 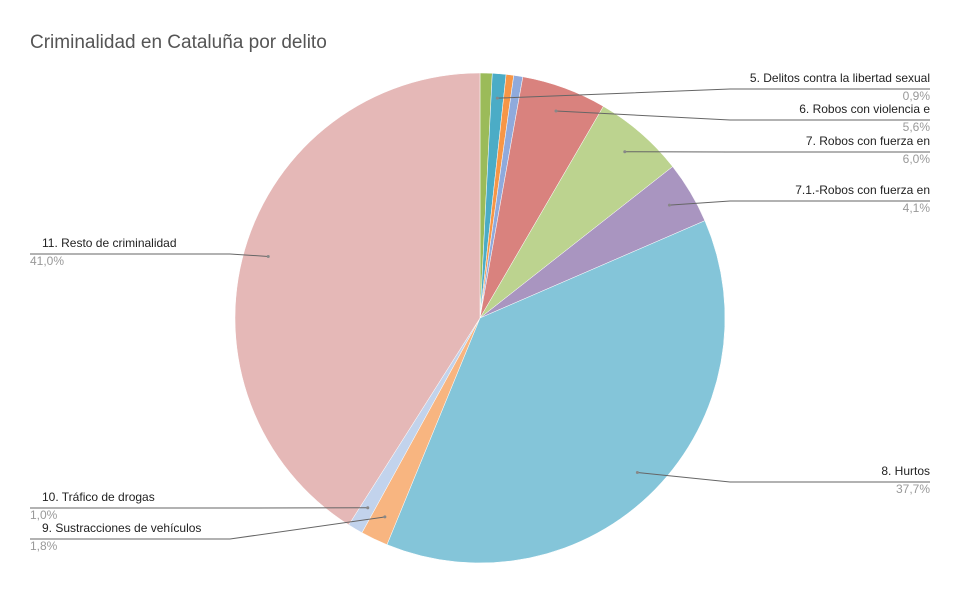 What do you see at coordinates (840, 78) in the screenshot?
I see `slice-label: 5. Delitos contra la libertad sexual` at bounding box center [840, 78].